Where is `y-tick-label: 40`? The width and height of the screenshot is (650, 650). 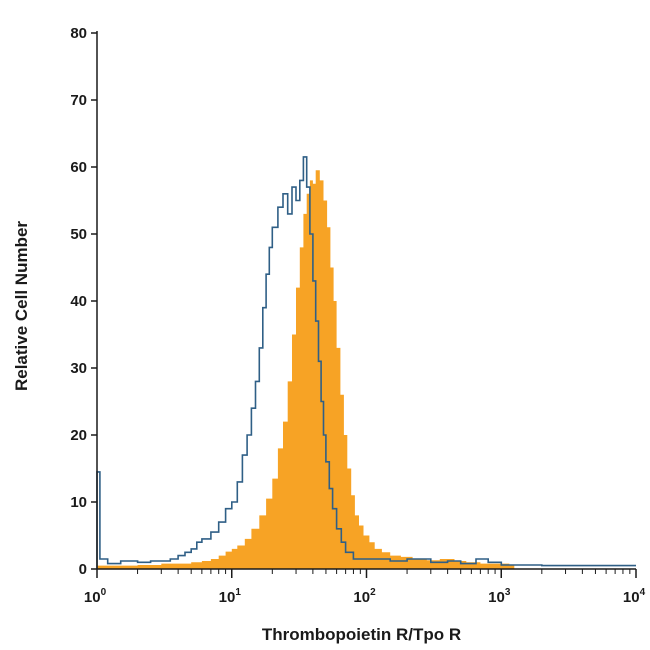 y-tick-label: 40 is located at coordinates (78, 301).